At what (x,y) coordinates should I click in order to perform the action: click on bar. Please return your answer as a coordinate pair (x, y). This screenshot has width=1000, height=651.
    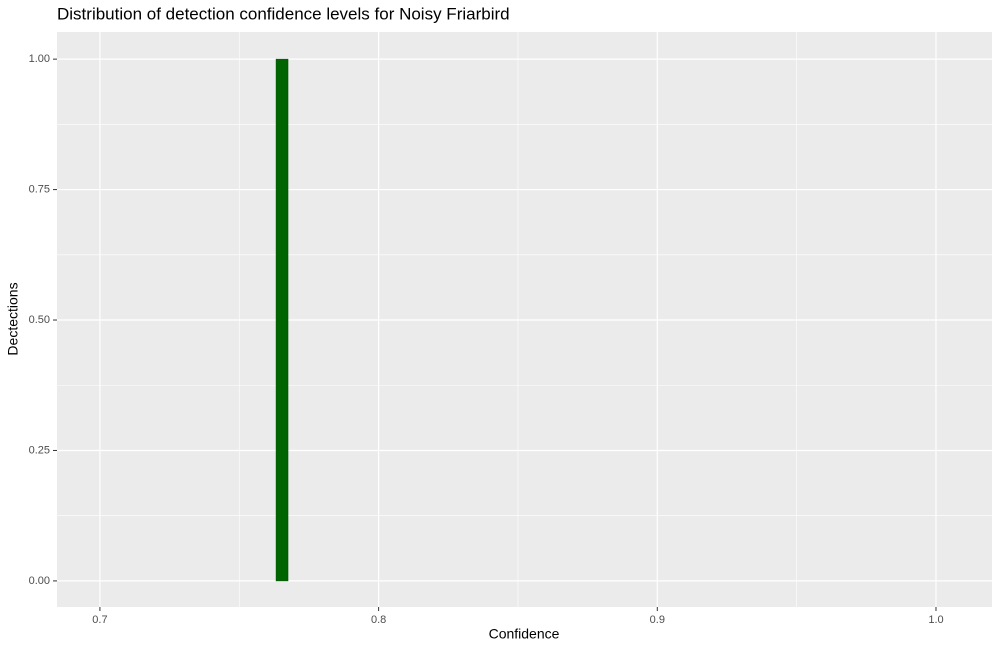
    Looking at the image, I should click on (282, 320).